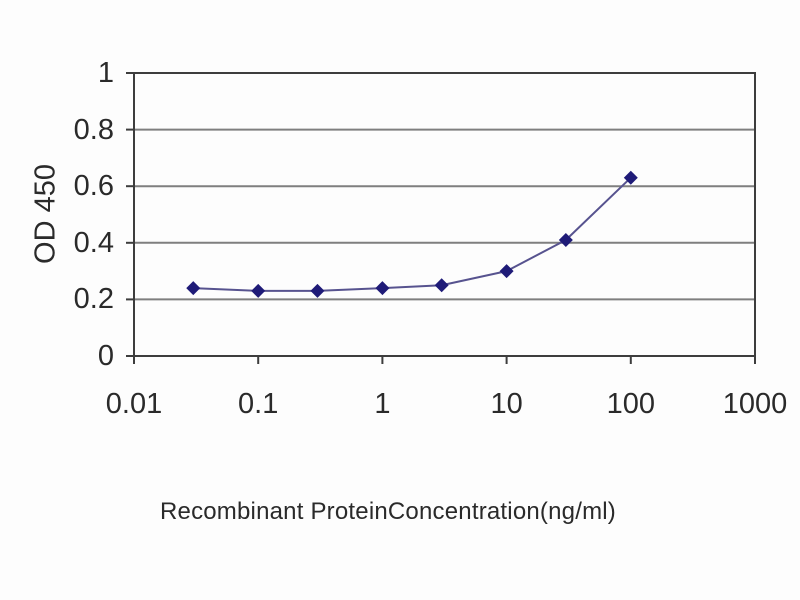 This screenshot has height=600, width=800. Describe the element at coordinates (506, 404) in the screenshot. I see `x-tick-label: 10` at that location.